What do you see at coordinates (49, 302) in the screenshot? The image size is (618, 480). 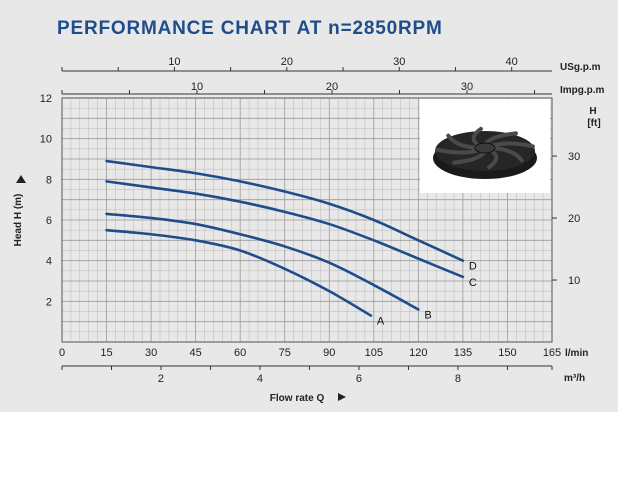 I see `y-tick-label: 2` at bounding box center [49, 302].